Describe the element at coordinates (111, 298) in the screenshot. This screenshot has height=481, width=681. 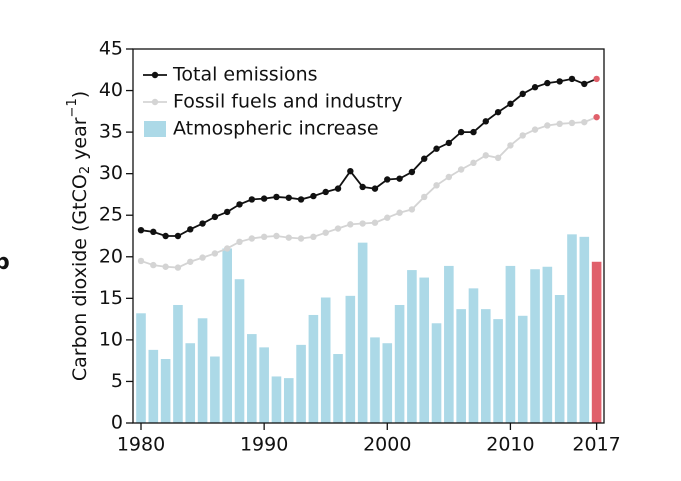
I see `y-tick-label: 15` at that location.